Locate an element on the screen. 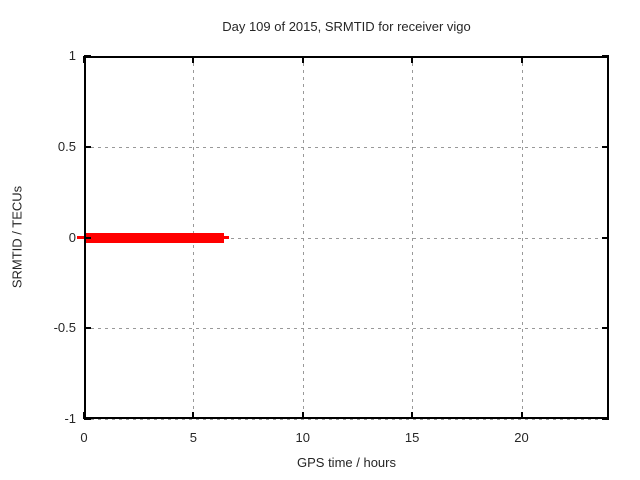 The image size is (640, 480). y-tick-label: 1 is located at coordinates (72, 55).